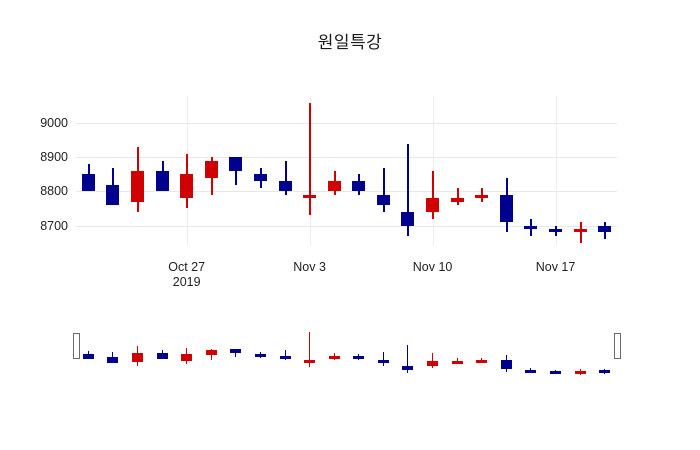 Image resolution: width=700 pixels, height=450 pixels. I want to click on y-axis-tick-label: 9000, so click(54, 123).